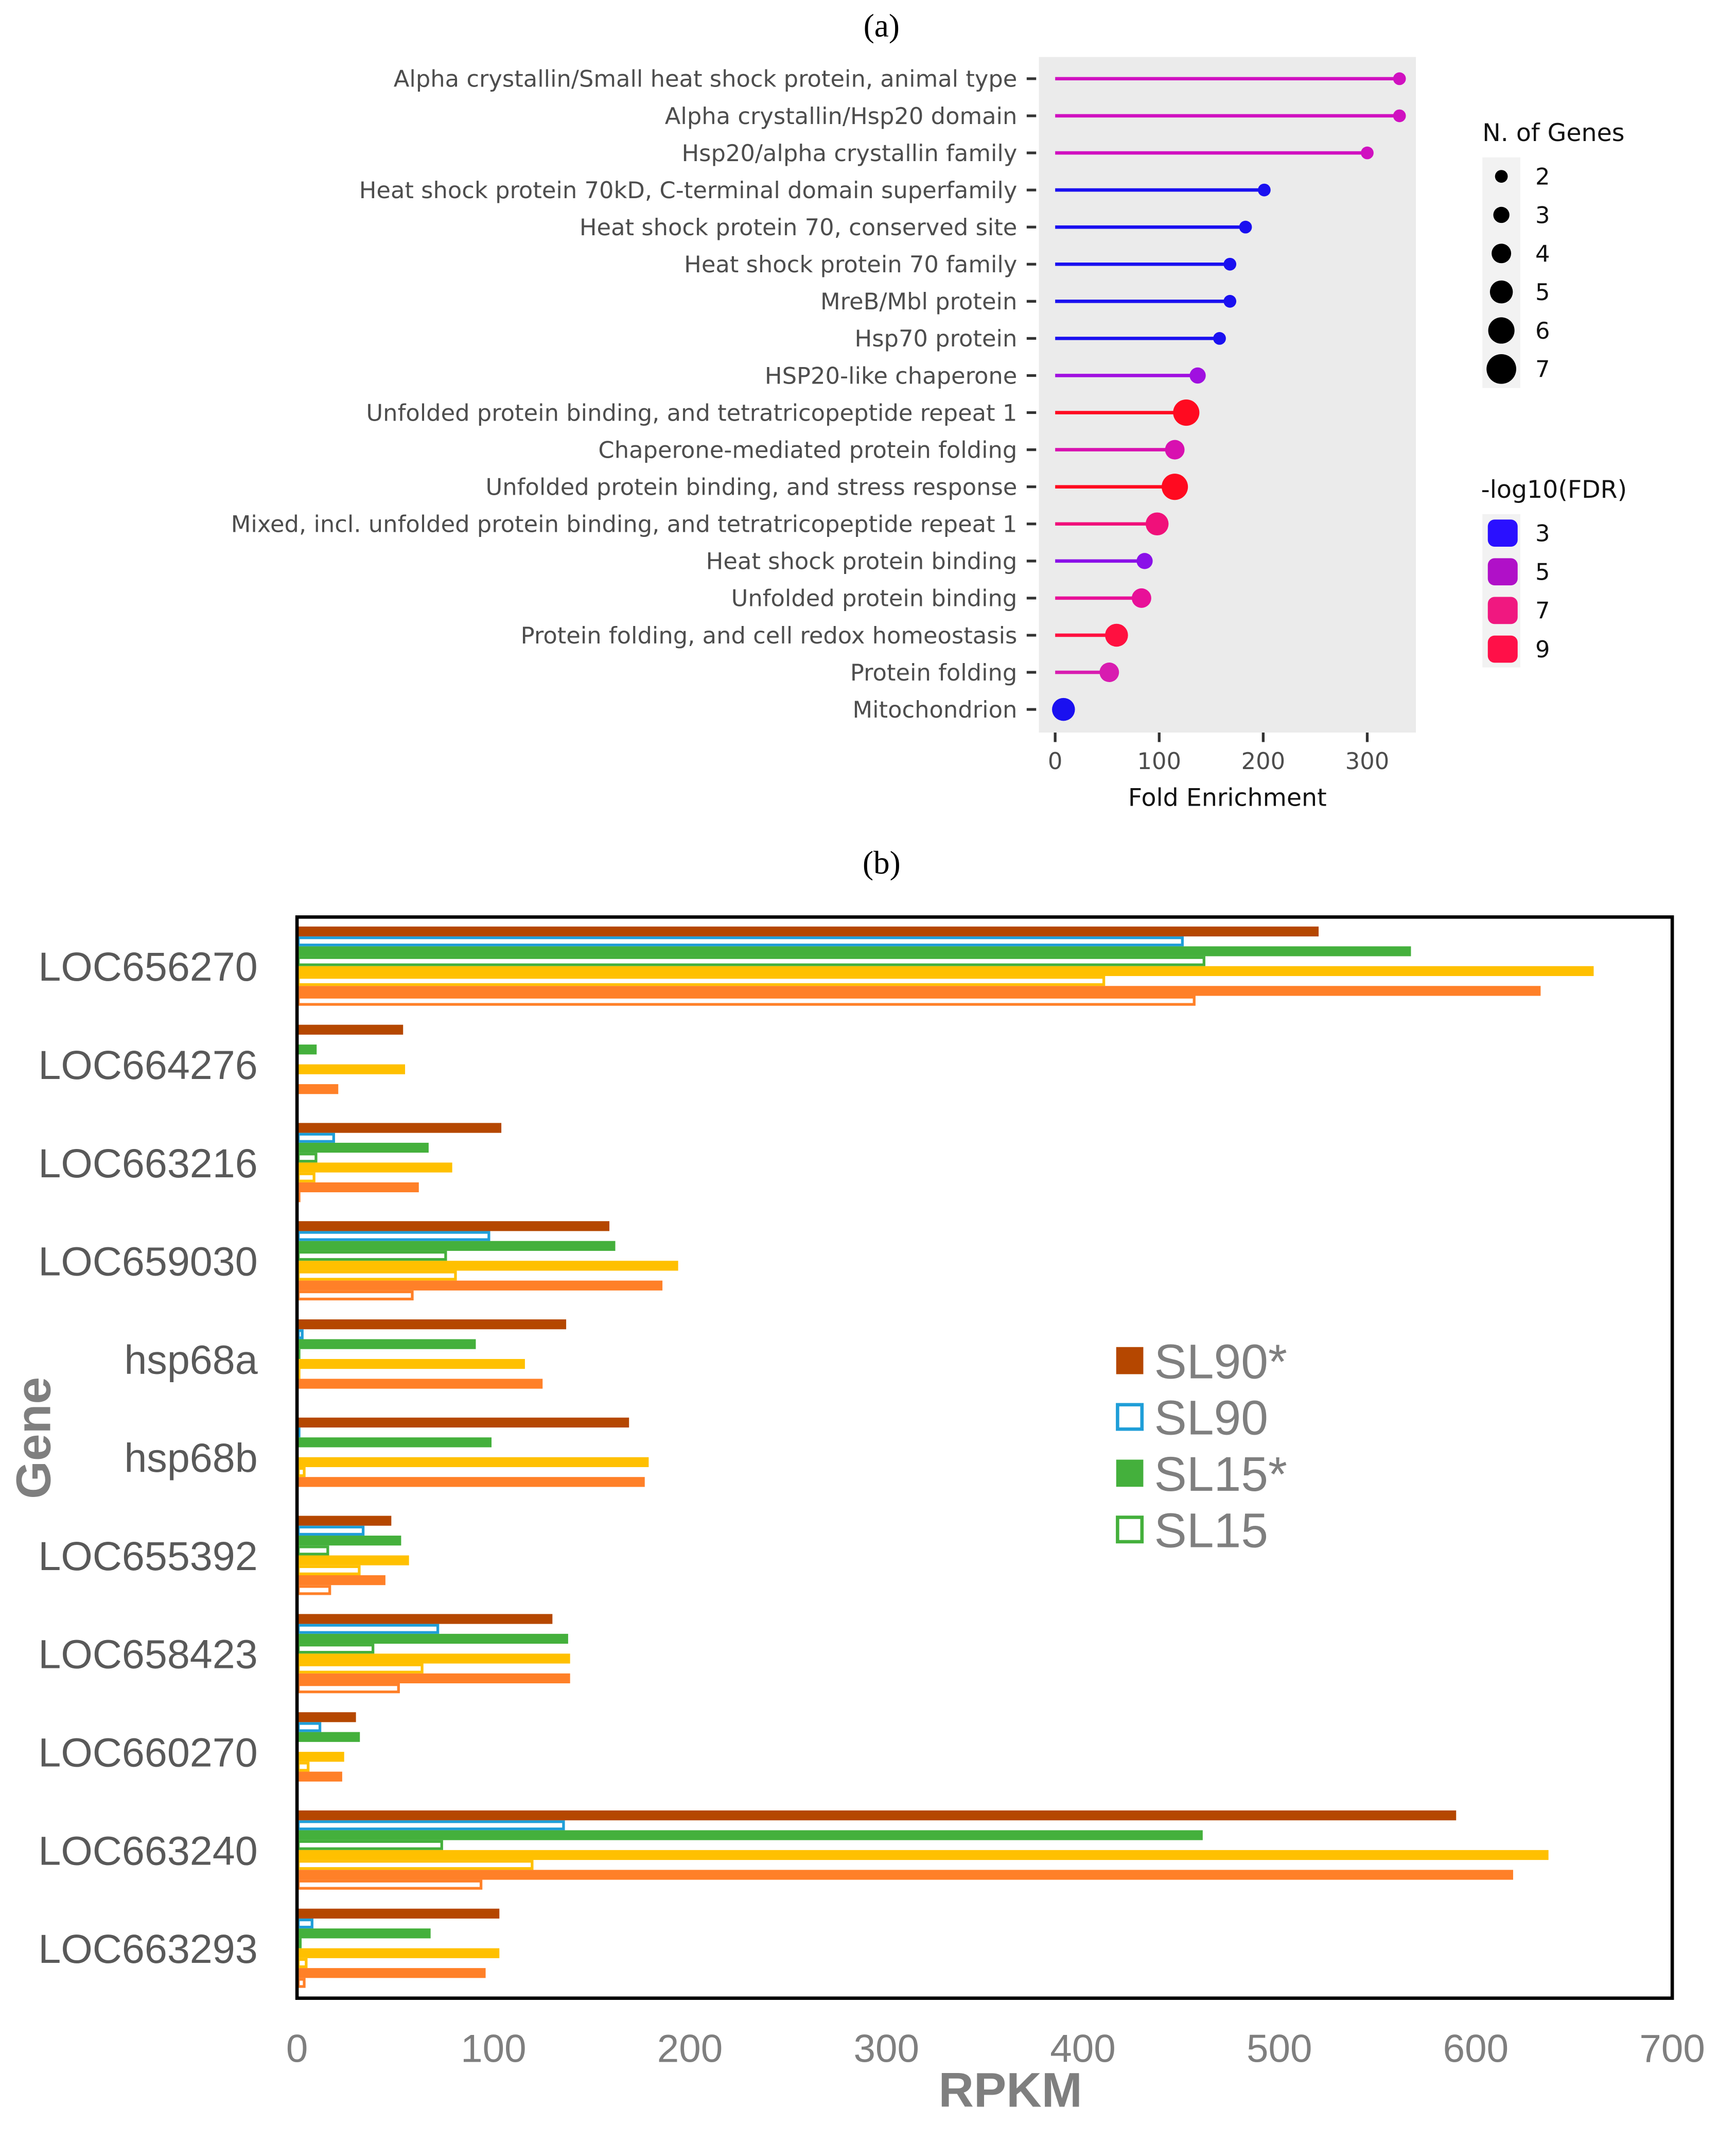  What do you see at coordinates (882, 26) in the screenshot?
I see `panel-a-label: (a)` at bounding box center [882, 26].